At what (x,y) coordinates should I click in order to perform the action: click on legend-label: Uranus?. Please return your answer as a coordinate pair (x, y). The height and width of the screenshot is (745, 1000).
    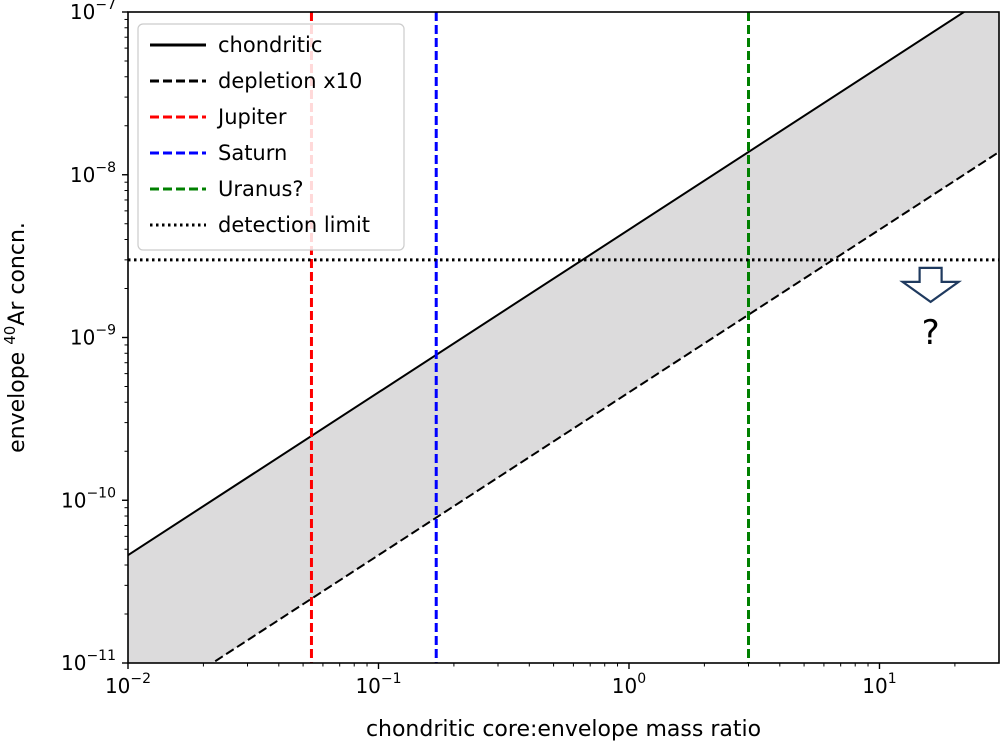
    Looking at the image, I should click on (261, 189).